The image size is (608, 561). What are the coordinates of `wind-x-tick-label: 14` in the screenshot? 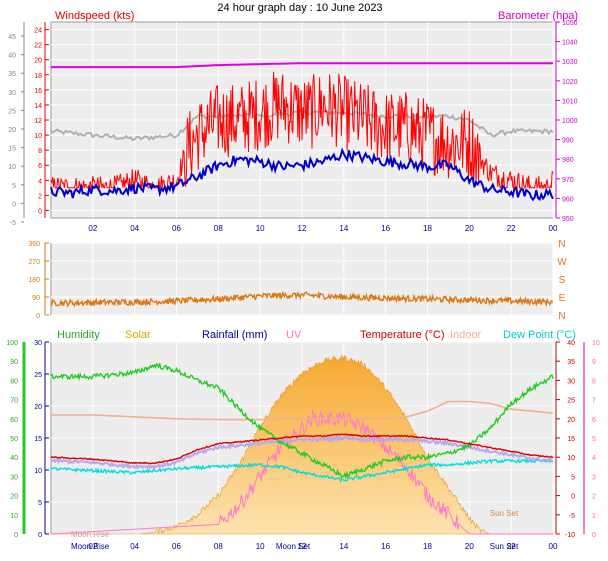 It's located at (343, 228).